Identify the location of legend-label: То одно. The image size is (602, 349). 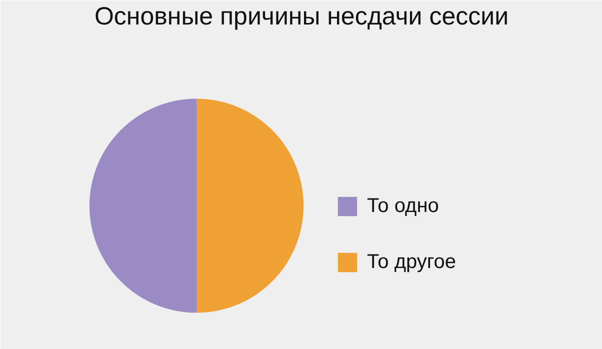
(403, 206).